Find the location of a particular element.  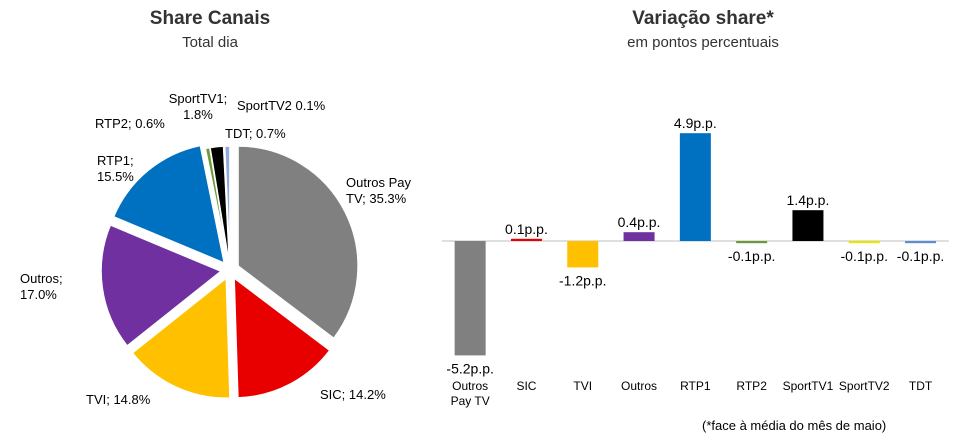

bar-category-label-tvi: TVI is located at coordinates (582, 386).